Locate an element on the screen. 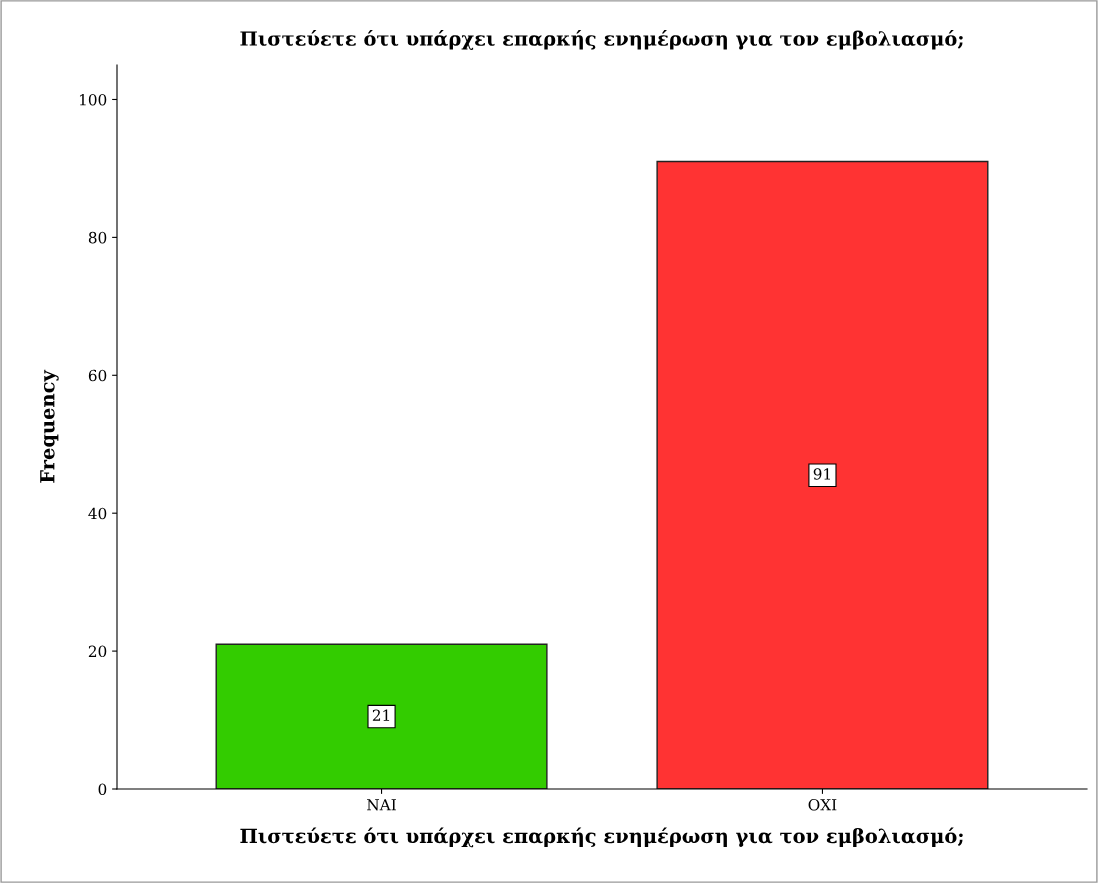 This screenshot has height=883, width=1098. x-tick-label: ΟΧΙ is located at coordinates (822, 804).